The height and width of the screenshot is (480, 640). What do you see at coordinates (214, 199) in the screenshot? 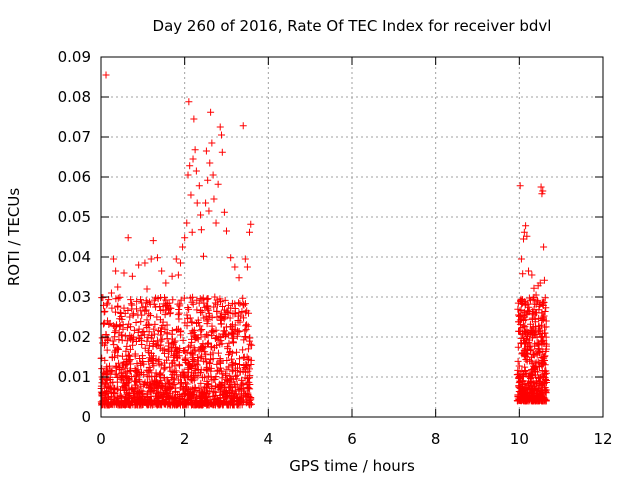
I see `data-point-2045` at bounding box center [214, 199].